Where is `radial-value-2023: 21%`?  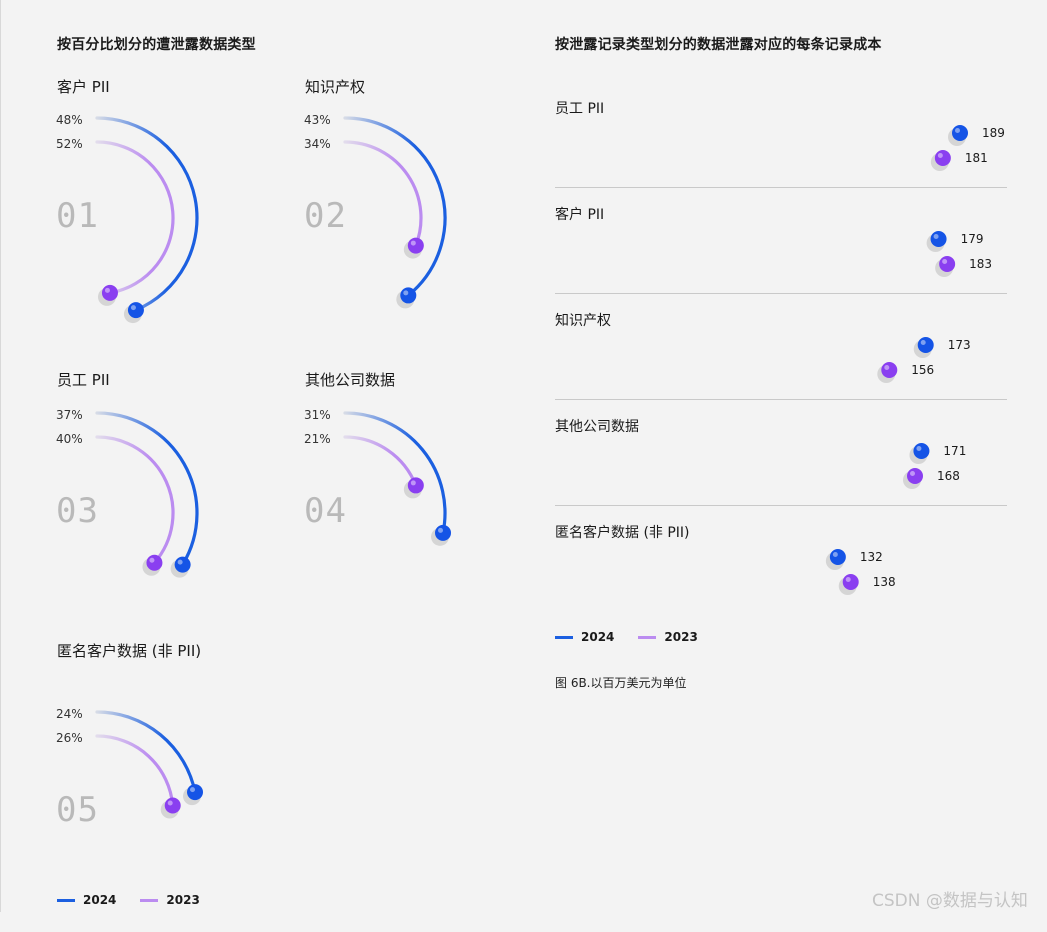 radial-value-2023: 21% is located at coordinates (317, 439).